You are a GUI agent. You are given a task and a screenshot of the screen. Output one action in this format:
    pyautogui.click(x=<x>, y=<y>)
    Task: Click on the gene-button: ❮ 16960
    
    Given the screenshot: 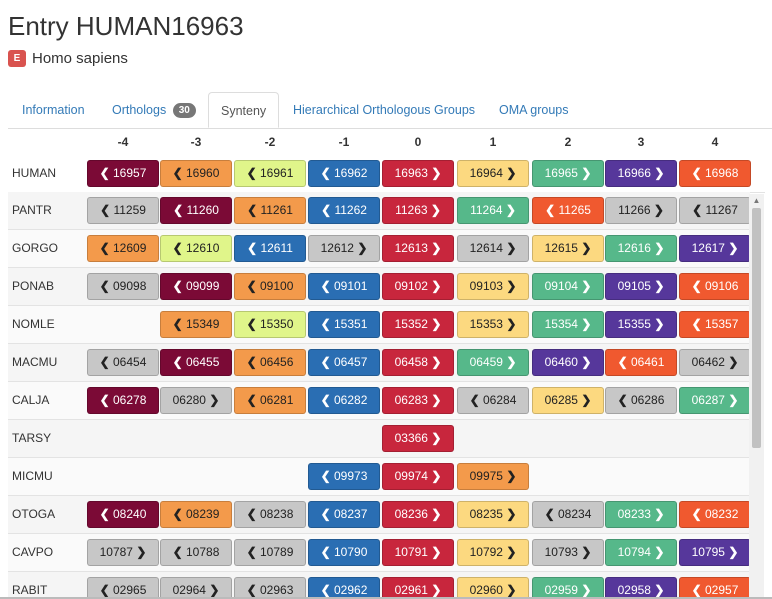 What is the action you would take?
    pyautogui.click(x=196, y=173)
    